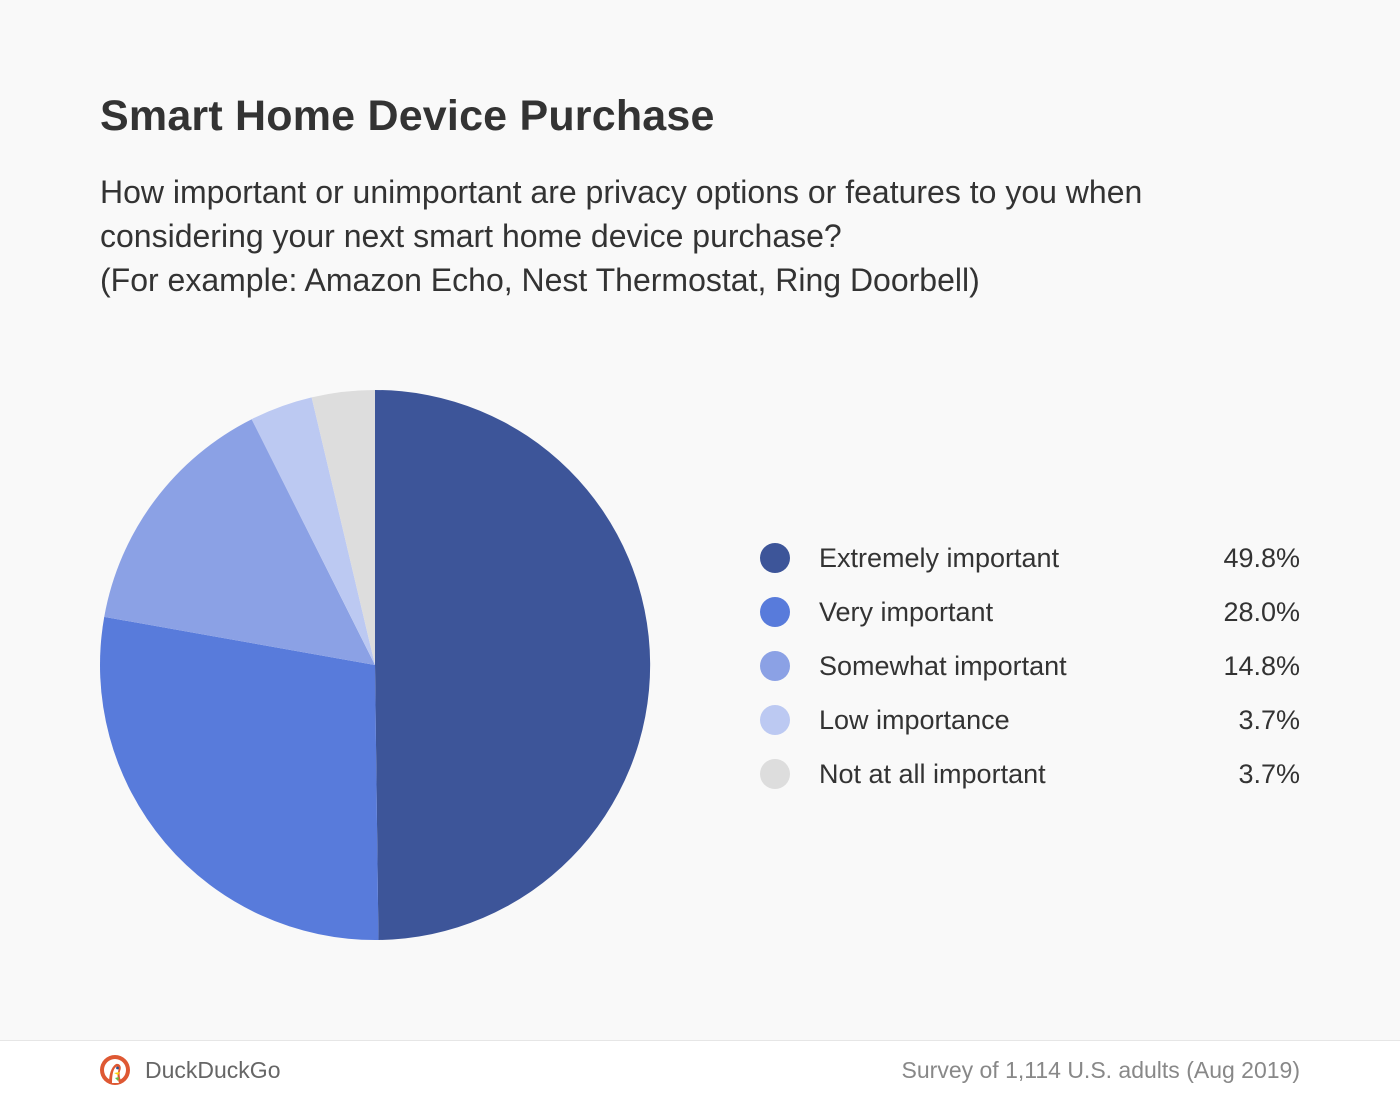 Image resolution: width=1400 pixels, height=1101 pixels. I want to click on source-note: Survey of 1,114 U.S. adults (Aug 2019), so click(1100, 1070).